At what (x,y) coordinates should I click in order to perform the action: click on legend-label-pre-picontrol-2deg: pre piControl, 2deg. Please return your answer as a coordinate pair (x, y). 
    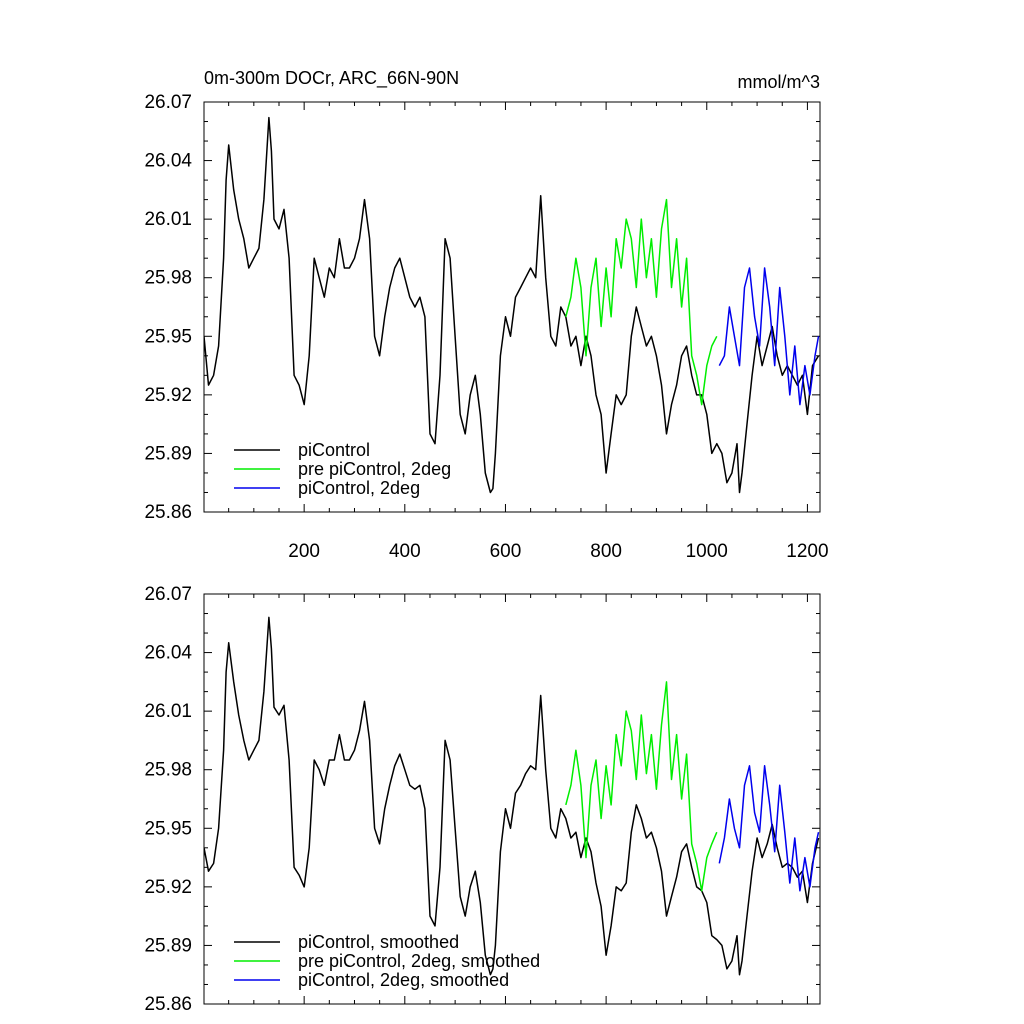
    Looking at the image, I should click on (374, 469).